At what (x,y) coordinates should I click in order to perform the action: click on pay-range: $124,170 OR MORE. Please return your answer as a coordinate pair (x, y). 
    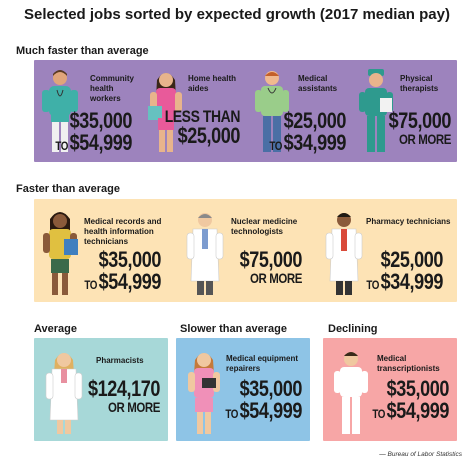
    Looking at the image, I should click on (111, 395).